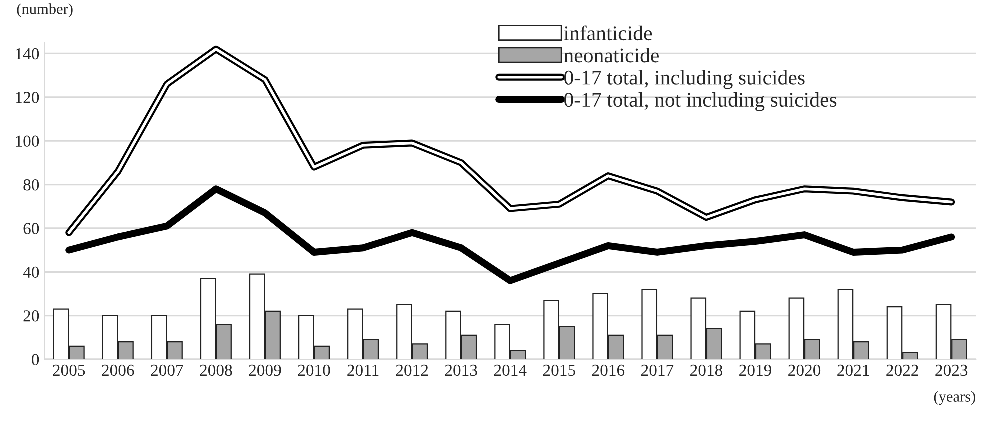  What do you see at coordinates (706, 370) in the screenshot?
I see `x-tick-label: 2018` at bounding box center [706, 370].